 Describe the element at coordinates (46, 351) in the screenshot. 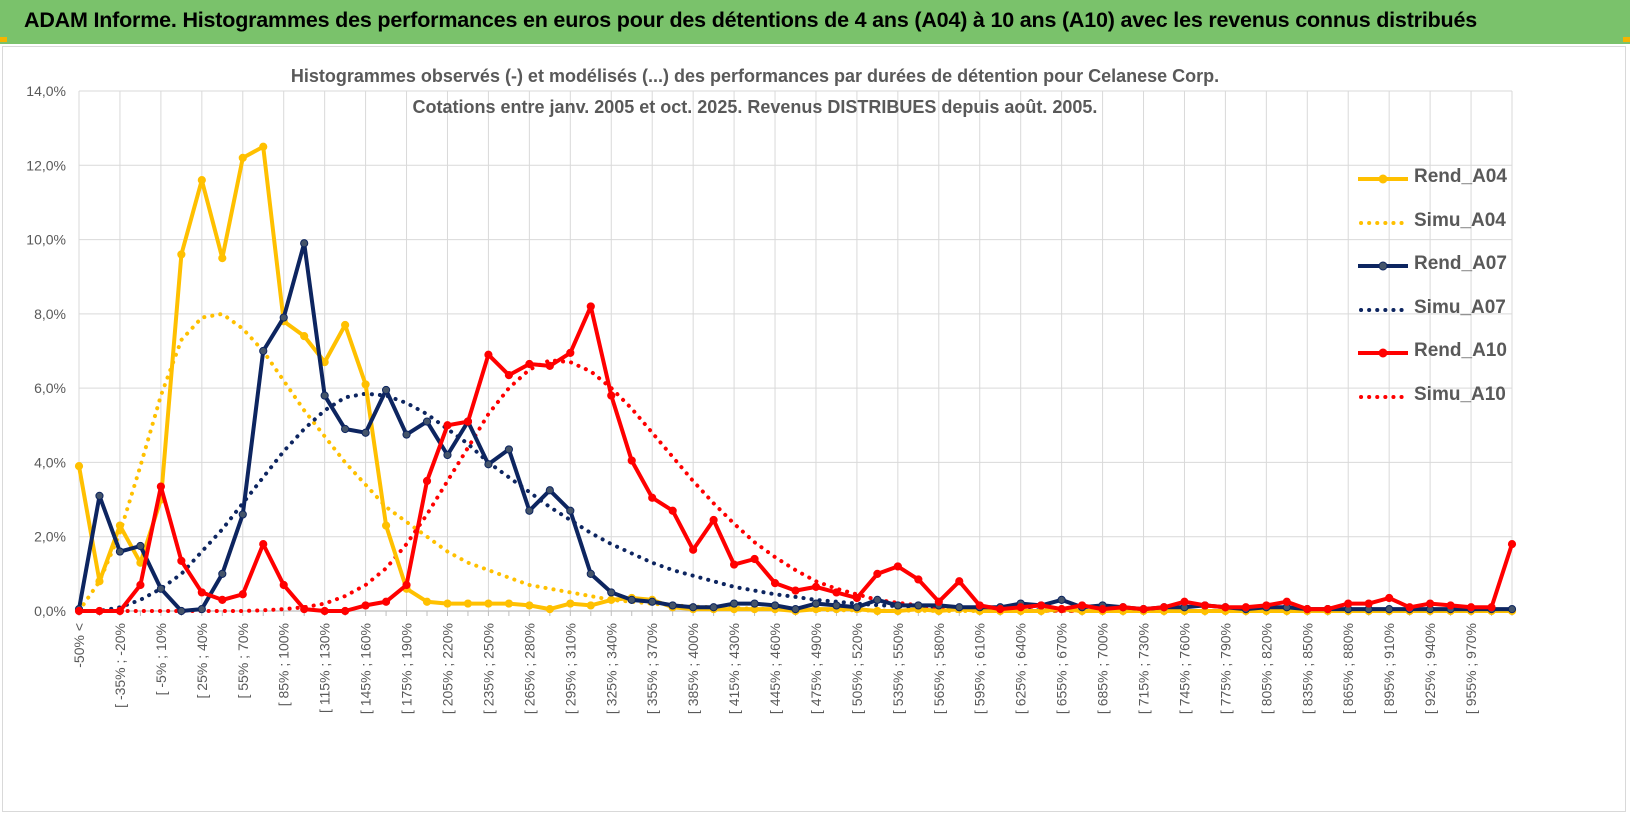

I see `y-axis: 0,0% 2,0% 4,0% 6,0% 8,0% 10,0% 12,0% 14,0%` at that location.